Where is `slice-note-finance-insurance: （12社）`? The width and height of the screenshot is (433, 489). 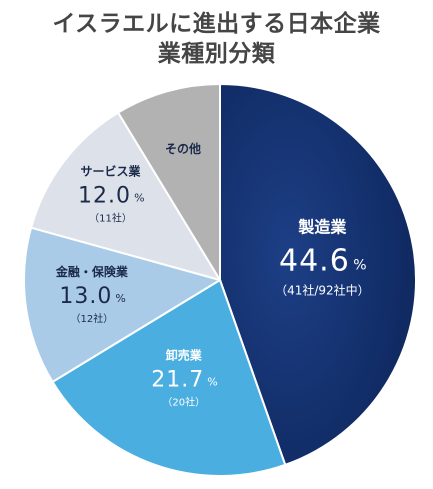 slice-note-finance-insurance: （12社） is located at coordinates (92, 318).